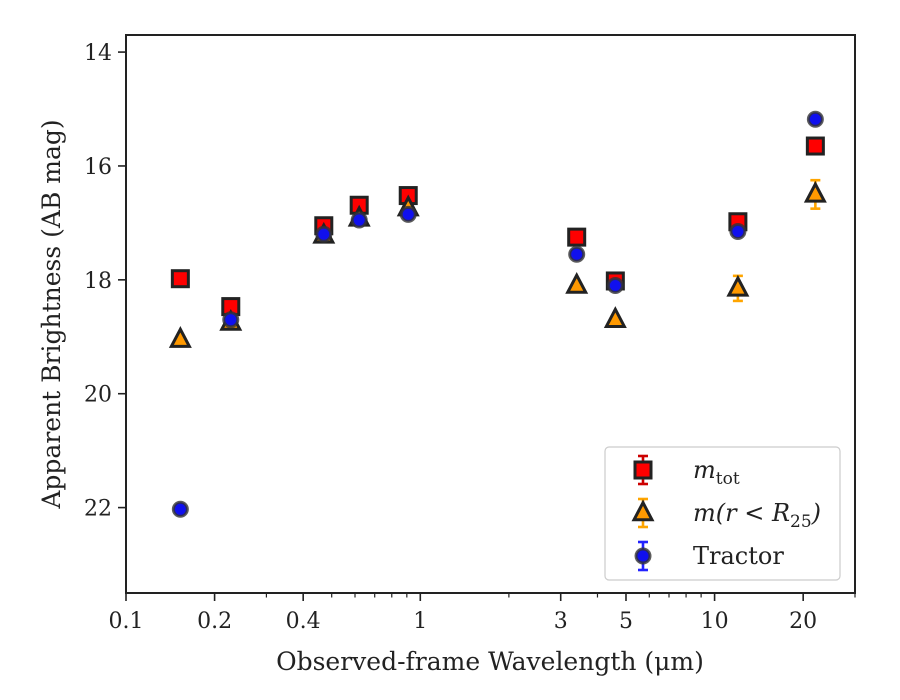 This screenshot has height=700, width=900. I want to click on x-tick-label: 0.2, so click(214, 621).